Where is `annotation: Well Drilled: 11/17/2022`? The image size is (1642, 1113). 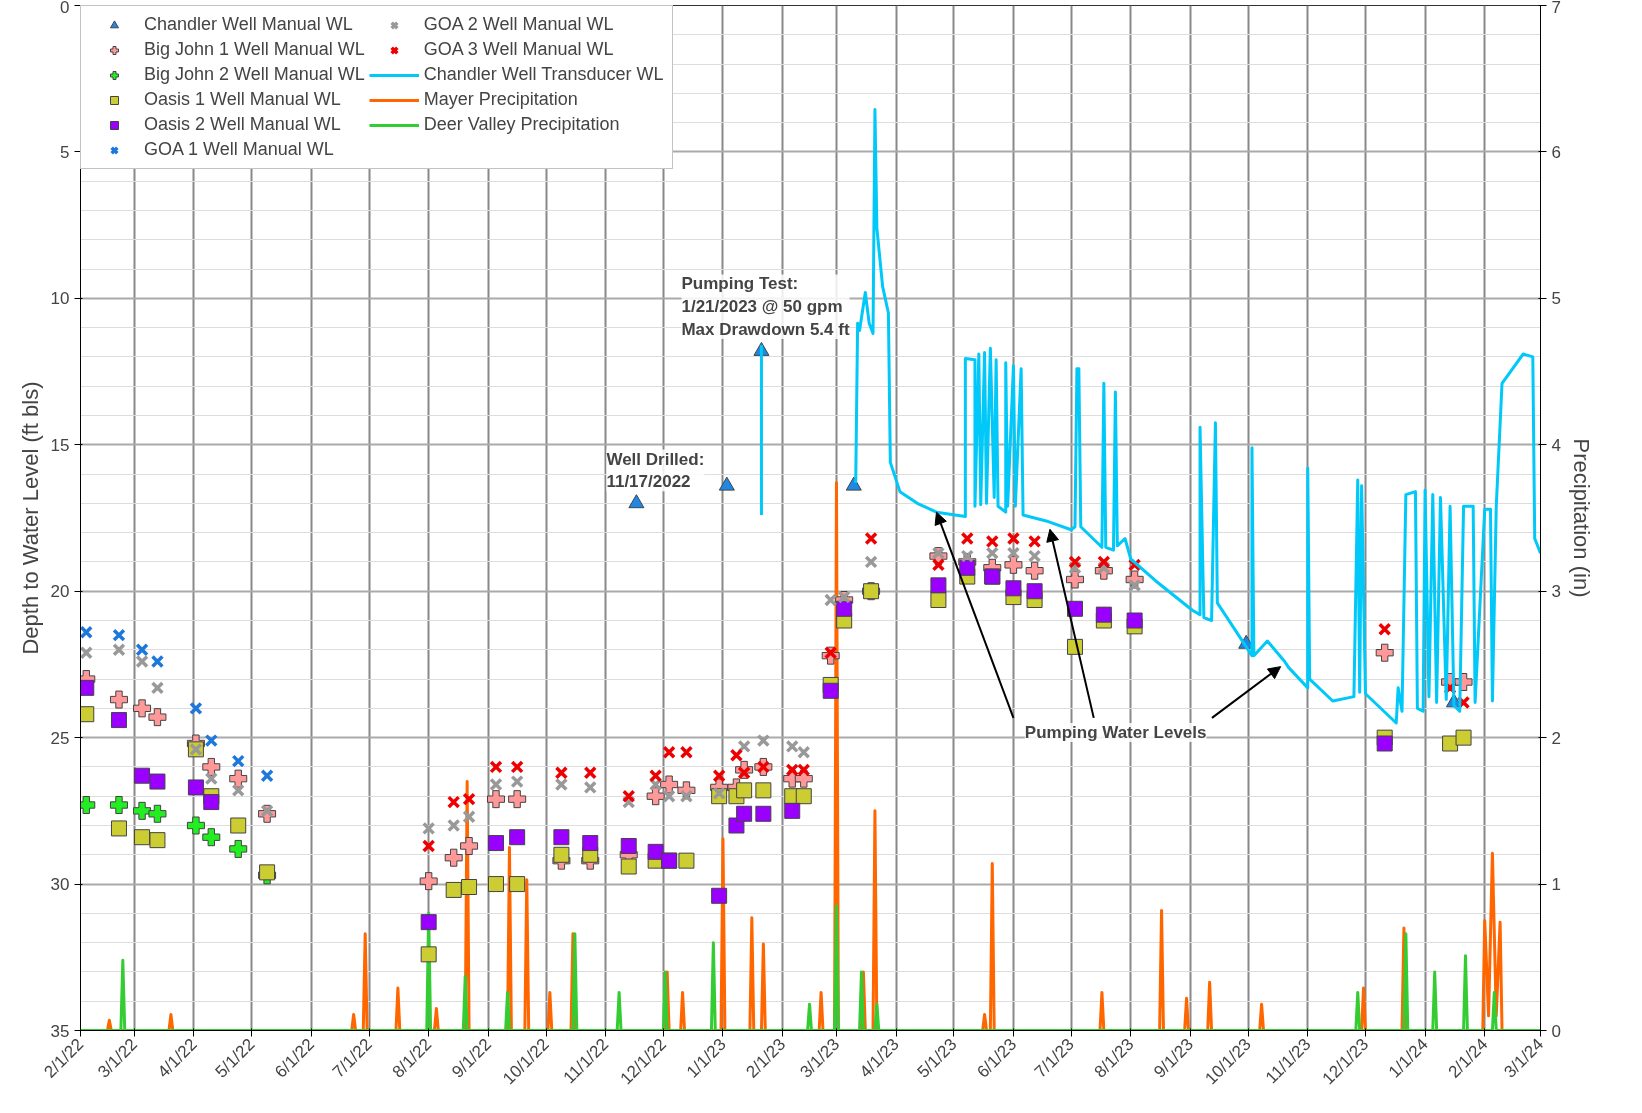
annotation: Well Drilled: 11/17/2022 is located at coordinates (655, 470).